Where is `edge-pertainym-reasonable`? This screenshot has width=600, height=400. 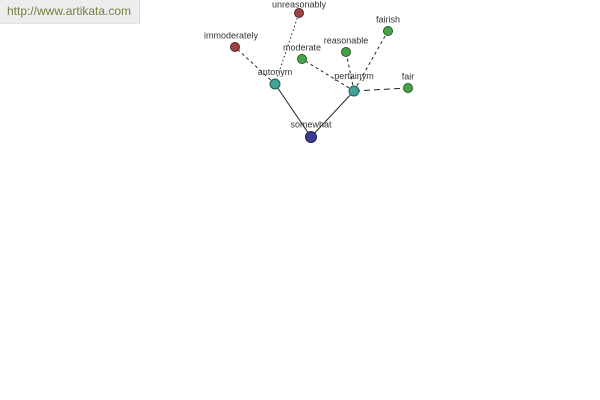 edge-pertainym-reasonable is located at coordinates (350, 71).